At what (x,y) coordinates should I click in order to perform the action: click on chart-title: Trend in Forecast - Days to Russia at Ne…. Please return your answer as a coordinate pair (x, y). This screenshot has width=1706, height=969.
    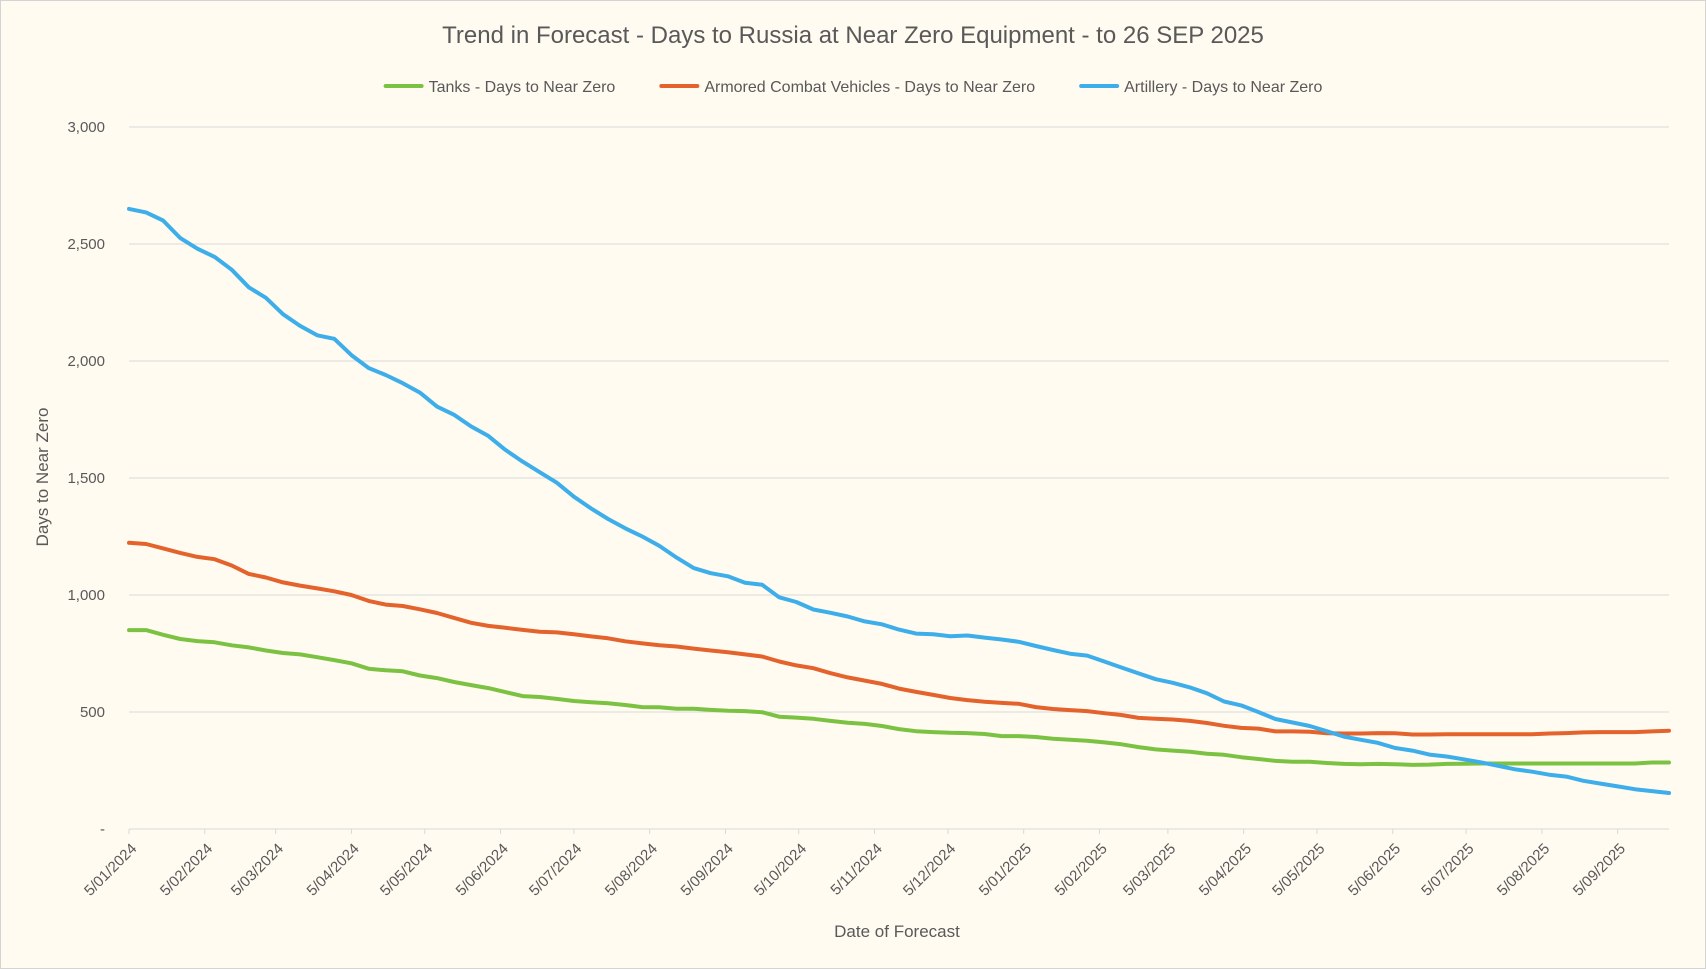
    Looking at the image, I should click on (853, 35).